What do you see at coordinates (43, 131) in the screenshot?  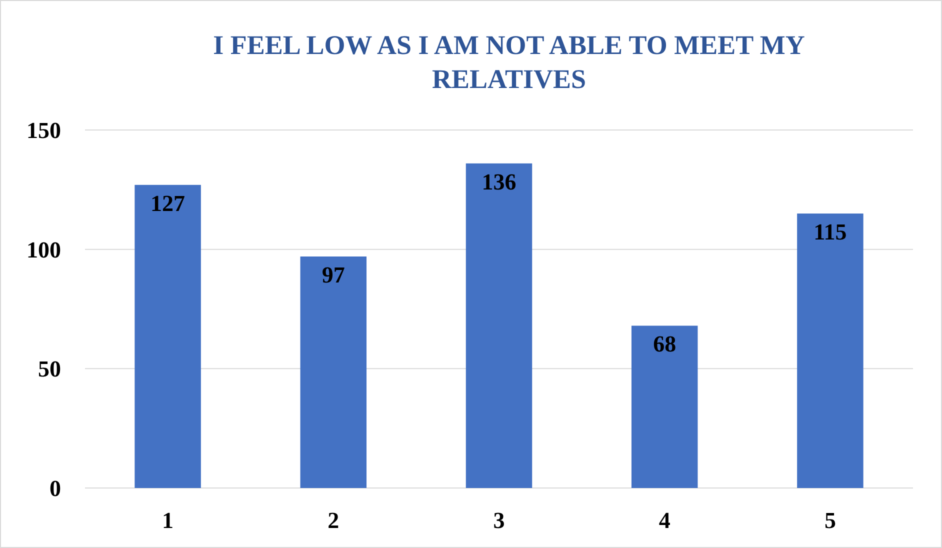 I see `y-tick-label: 150` at bounding box center [43, 131].